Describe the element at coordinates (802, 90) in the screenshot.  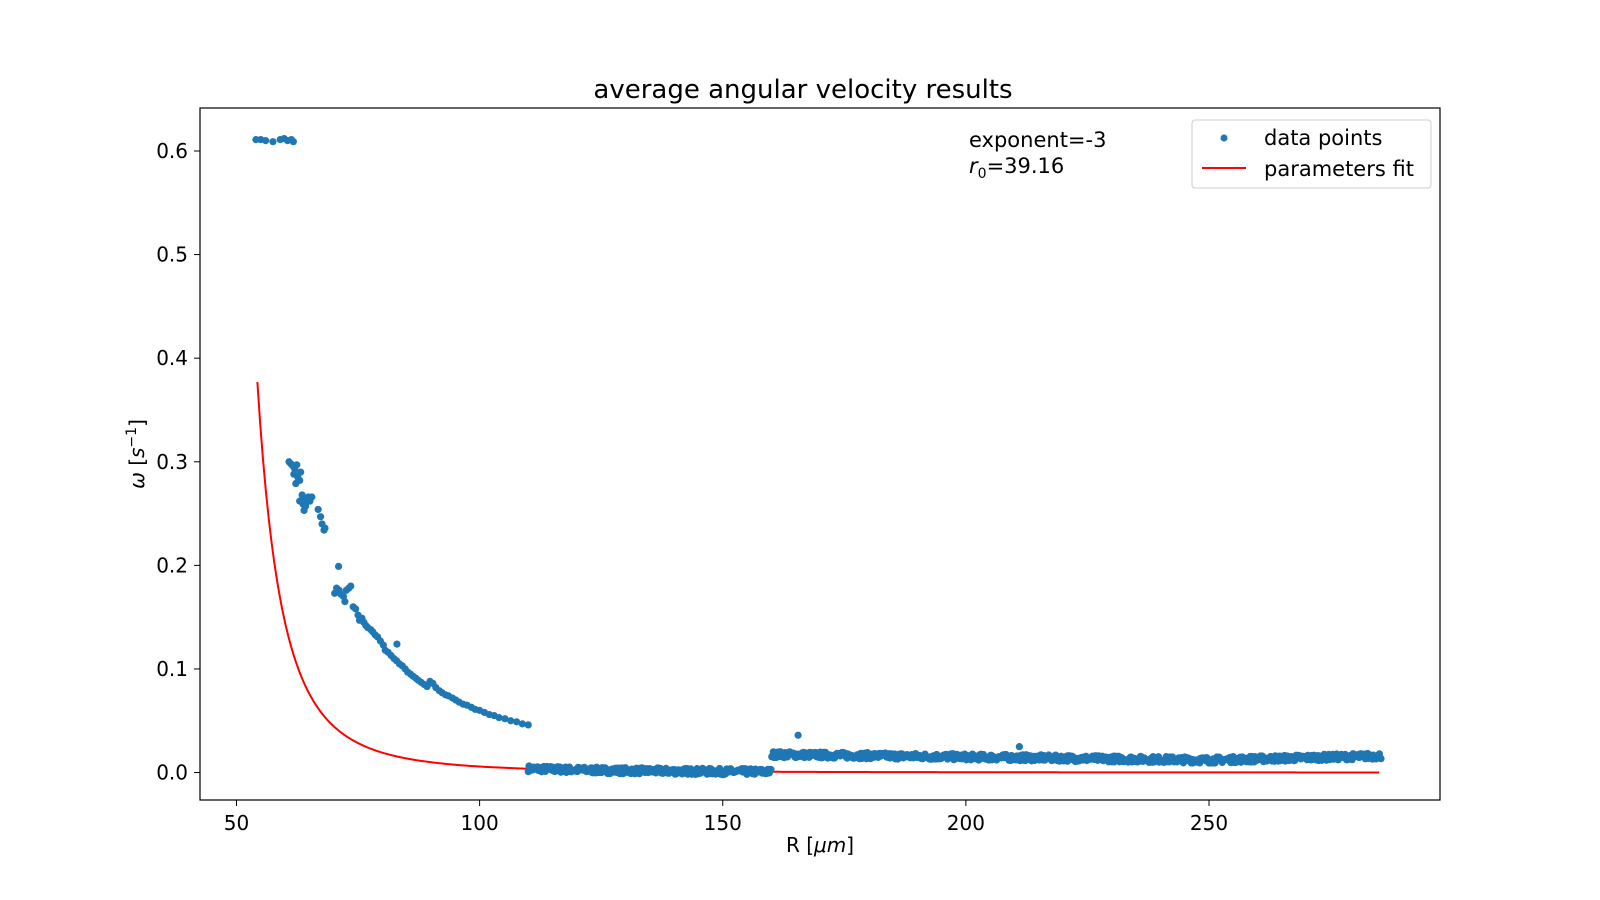
I see `chart-title: average angular velocity results` at that location.